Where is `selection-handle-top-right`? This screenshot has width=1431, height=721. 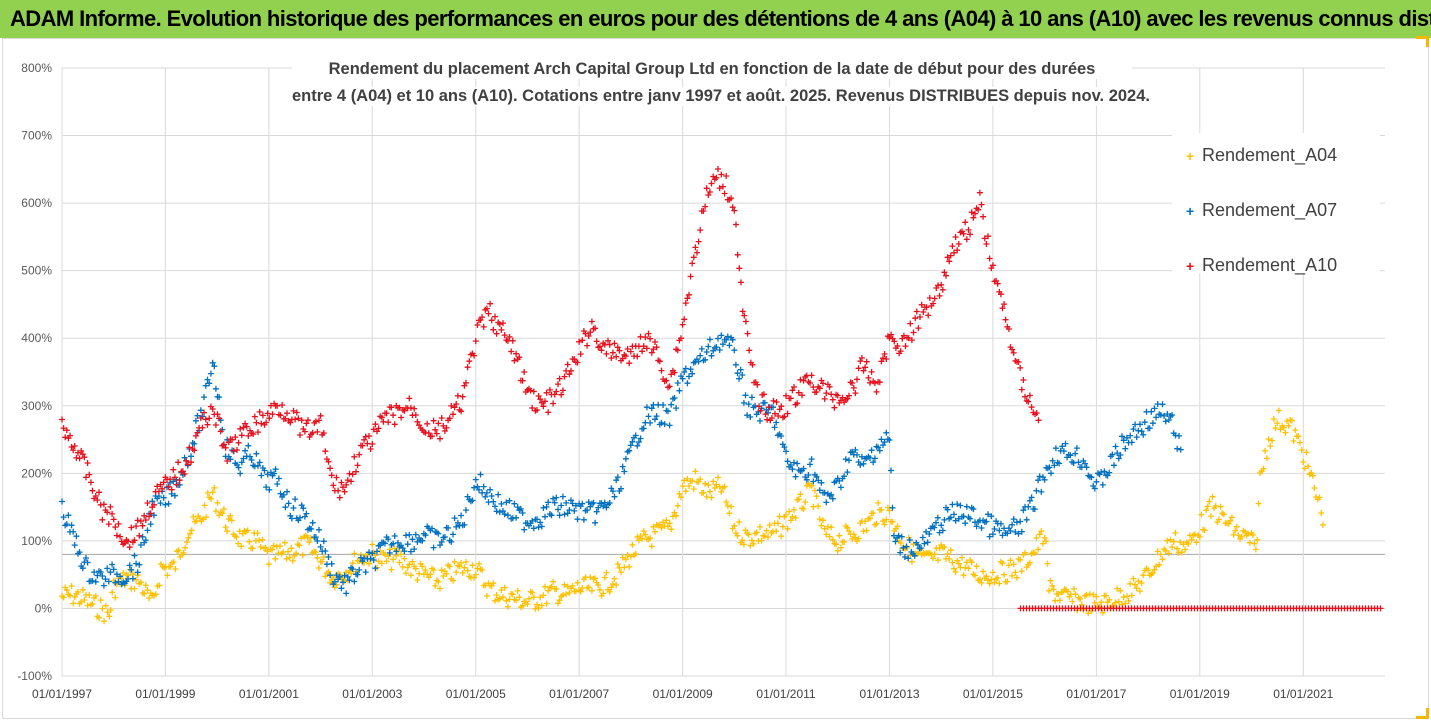
selection-handle-top-right is located at coordinates (1422, 41).